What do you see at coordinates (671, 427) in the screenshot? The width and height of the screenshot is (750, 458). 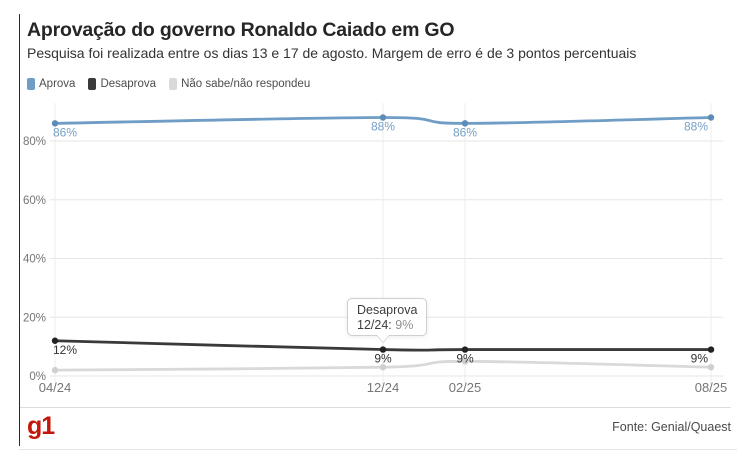 I see `source-credit: Fonte: Genial/Quaest` at bounding box center [671, 427].